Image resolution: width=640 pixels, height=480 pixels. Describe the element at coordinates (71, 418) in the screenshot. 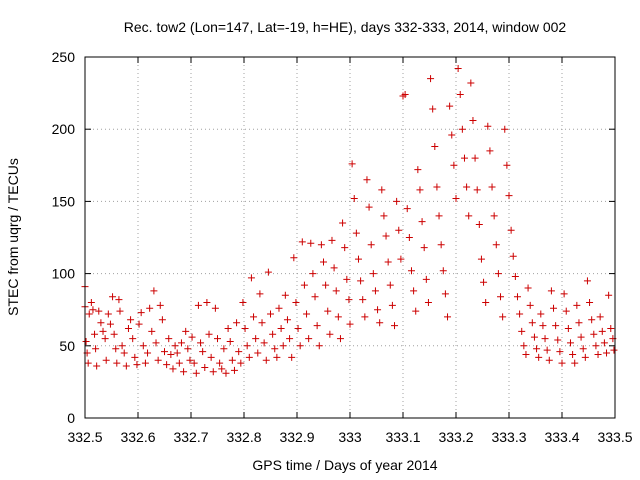

I see `y-tick-label: 0` at that location.